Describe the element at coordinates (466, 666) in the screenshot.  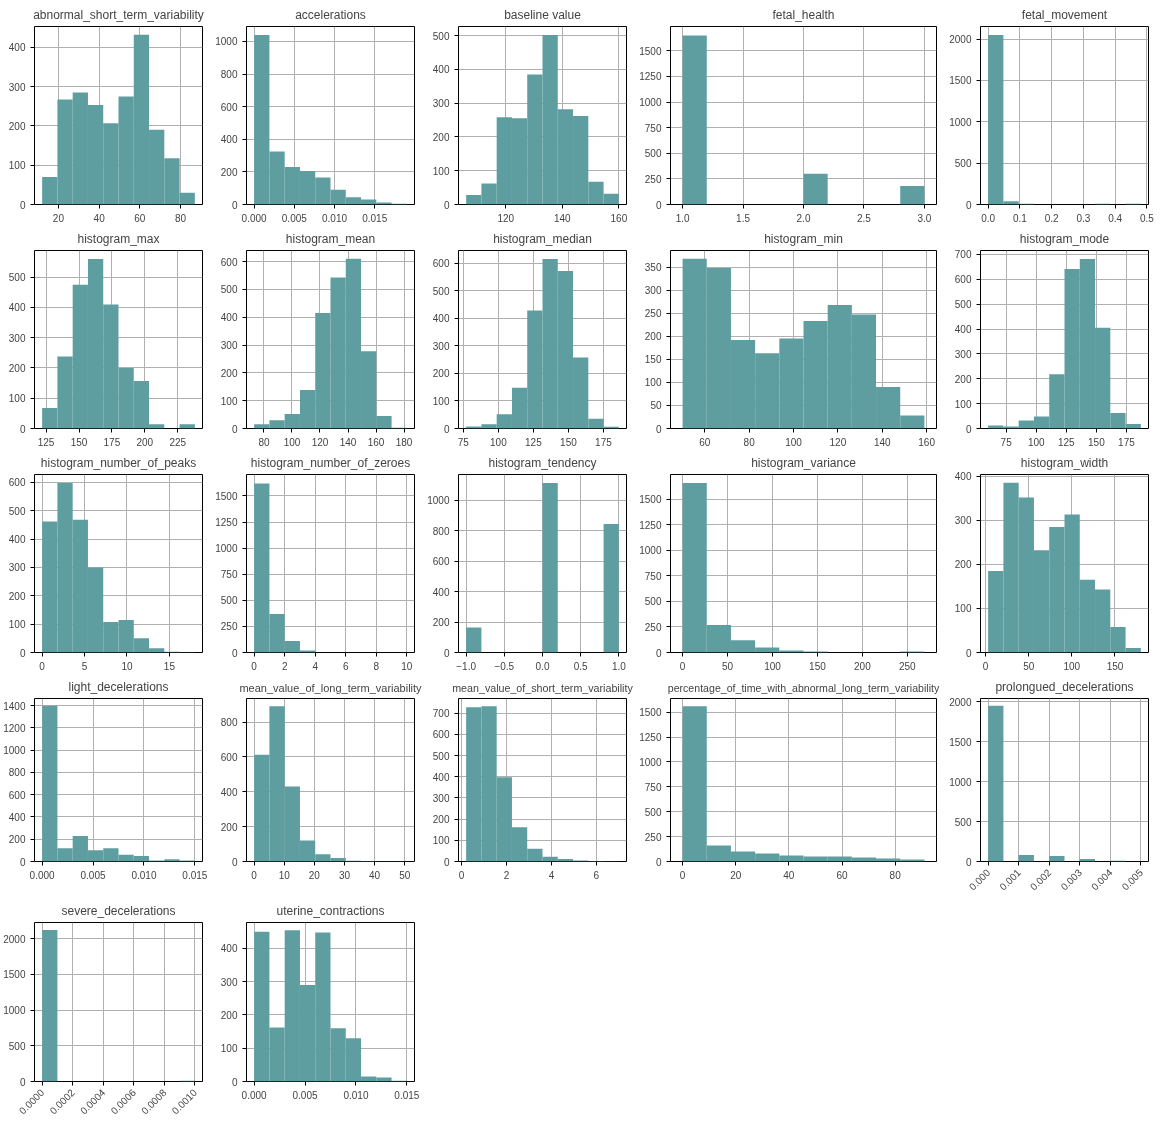
I see `x-tick-label: −1.0` at that location.